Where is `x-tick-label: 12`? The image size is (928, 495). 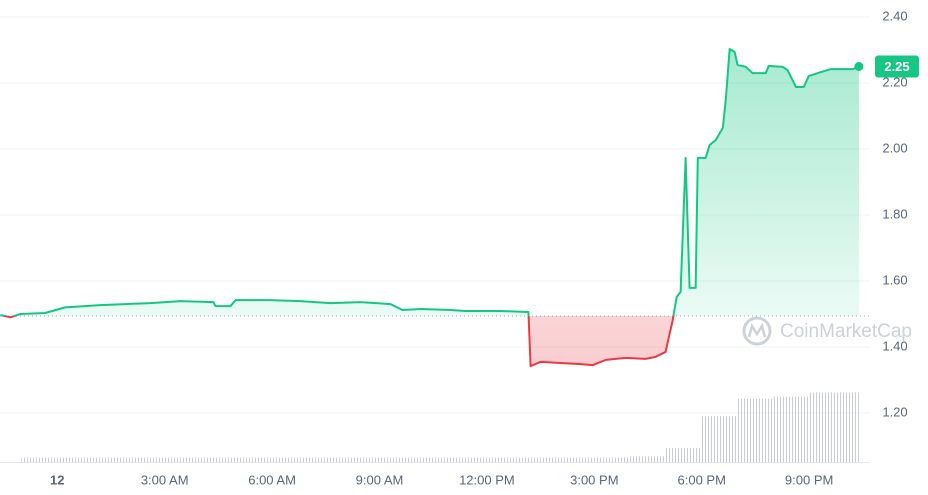 x-tick-label: 12 is located at coordinates (57, 479).